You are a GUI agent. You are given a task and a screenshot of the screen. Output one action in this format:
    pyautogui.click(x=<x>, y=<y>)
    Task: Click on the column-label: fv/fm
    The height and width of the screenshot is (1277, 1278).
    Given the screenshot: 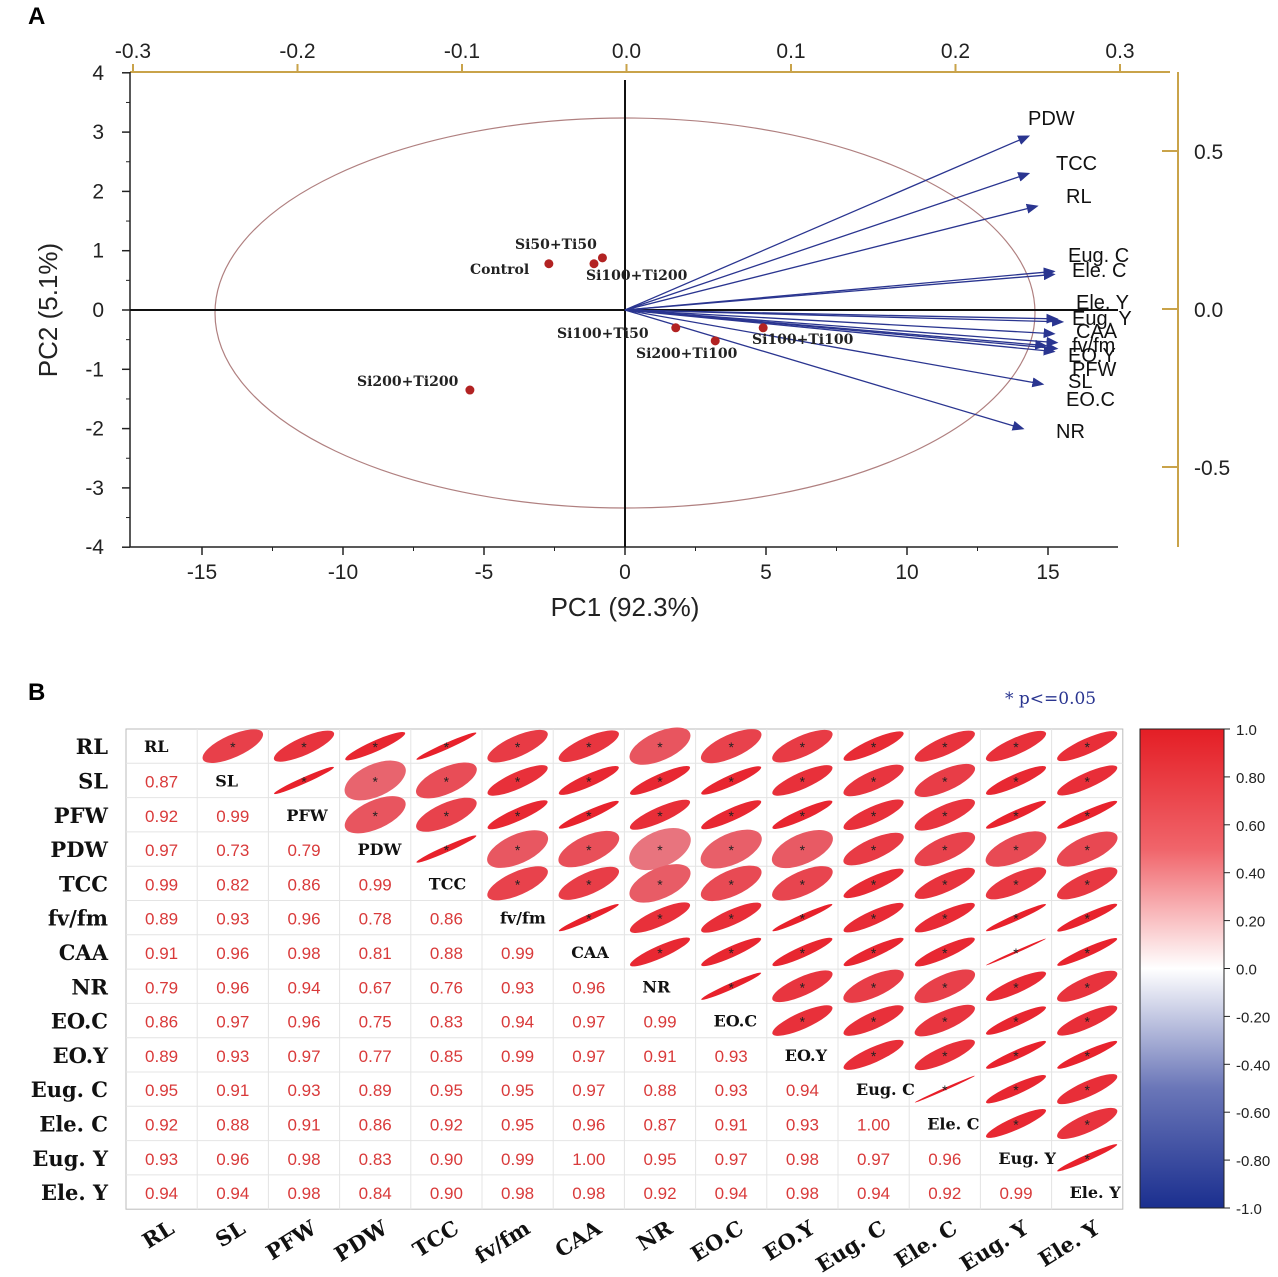 What is the action you would take?
    pyautogui.click(x=502, y=1241)
    